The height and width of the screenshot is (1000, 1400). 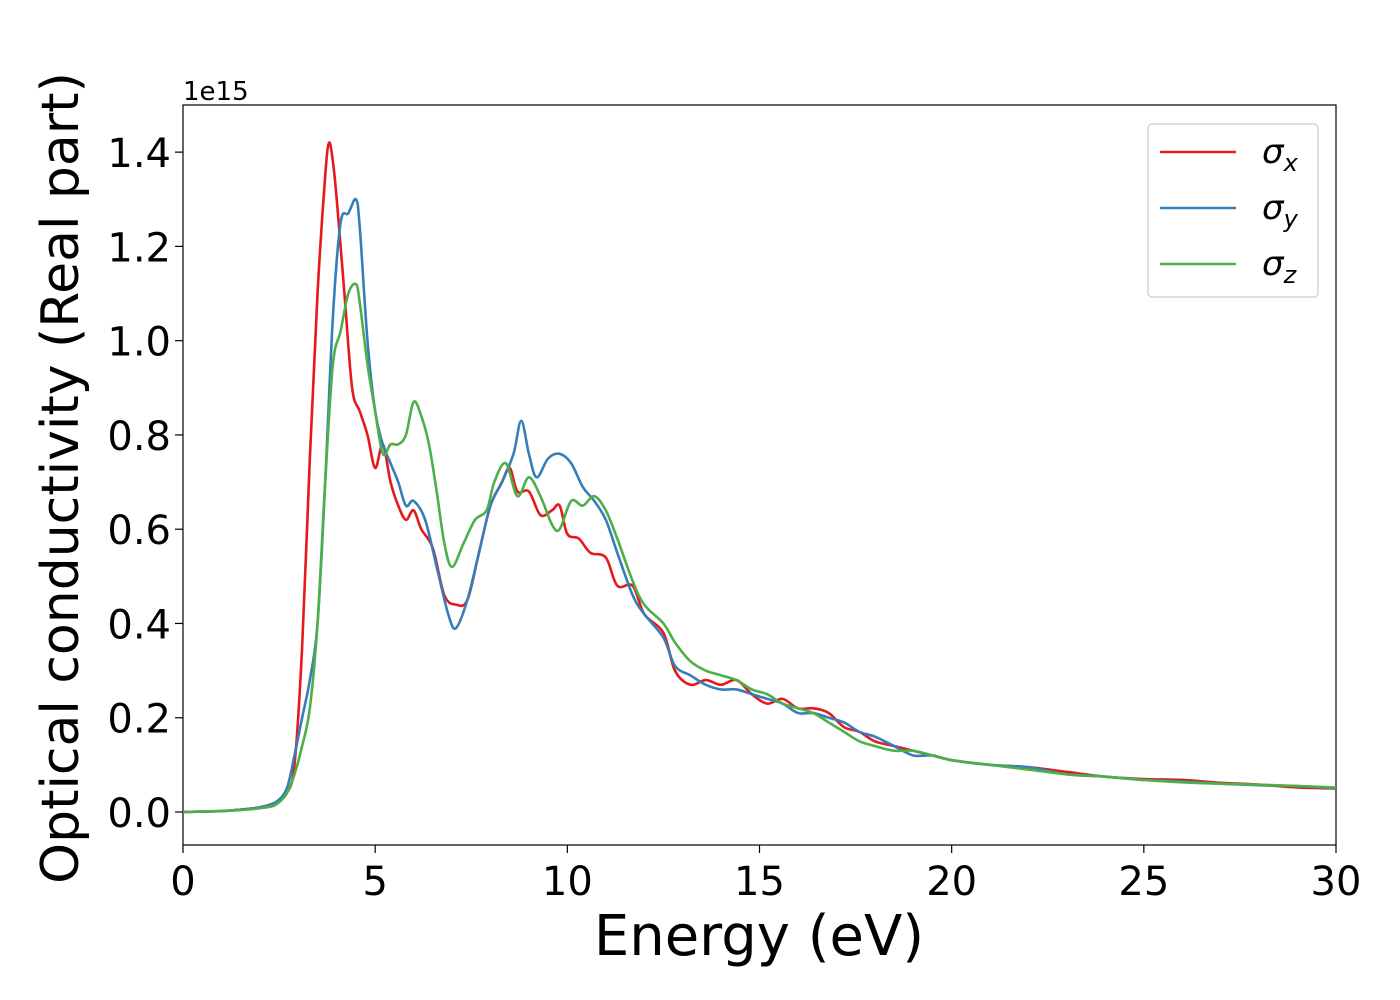 I want to click on y-axis-ticks: 0.0 0.2 0.4 0.6 0.8 1.0 1.2 1.4, so click(x=145, y=484).